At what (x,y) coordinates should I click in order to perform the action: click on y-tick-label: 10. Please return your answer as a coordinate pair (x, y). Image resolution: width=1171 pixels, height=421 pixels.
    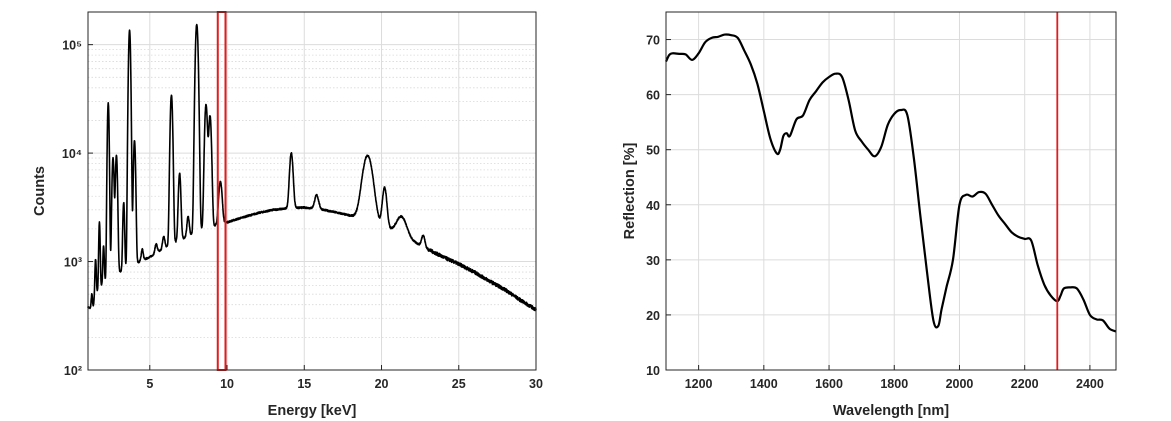
    Looking at the image, I should click on (653, 371).